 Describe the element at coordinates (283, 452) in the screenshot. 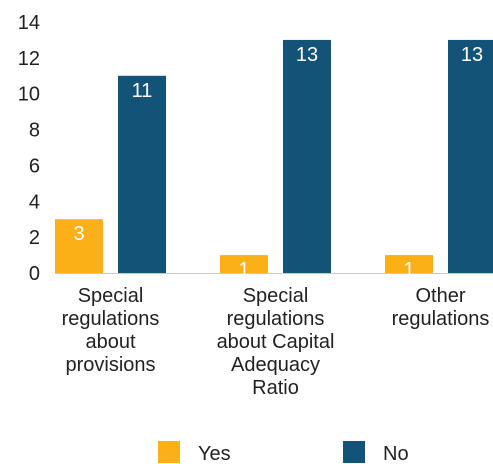

I see `legend: Yes No` at that location.